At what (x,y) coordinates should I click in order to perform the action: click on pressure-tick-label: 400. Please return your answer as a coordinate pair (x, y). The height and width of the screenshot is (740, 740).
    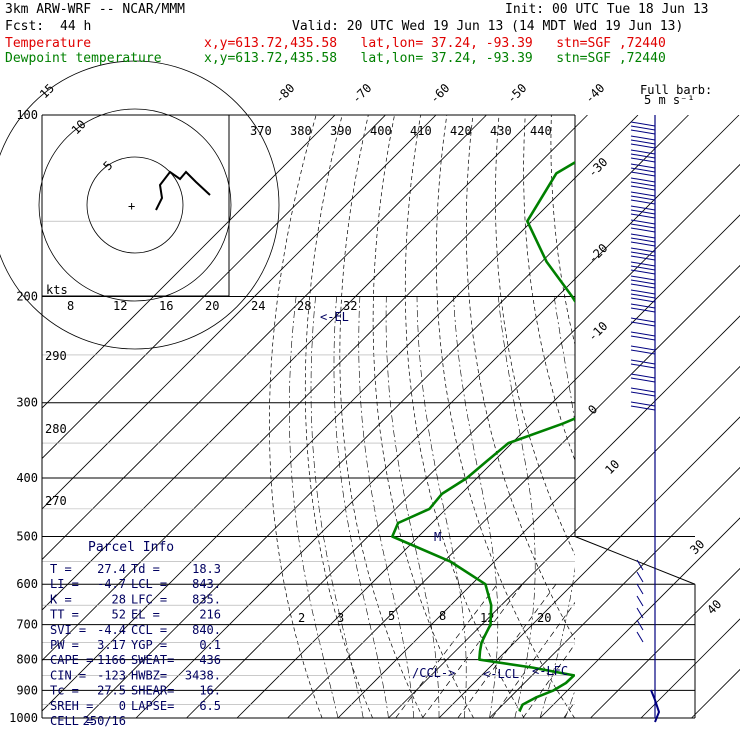
    Looking at the image, I should click on (27, 478).